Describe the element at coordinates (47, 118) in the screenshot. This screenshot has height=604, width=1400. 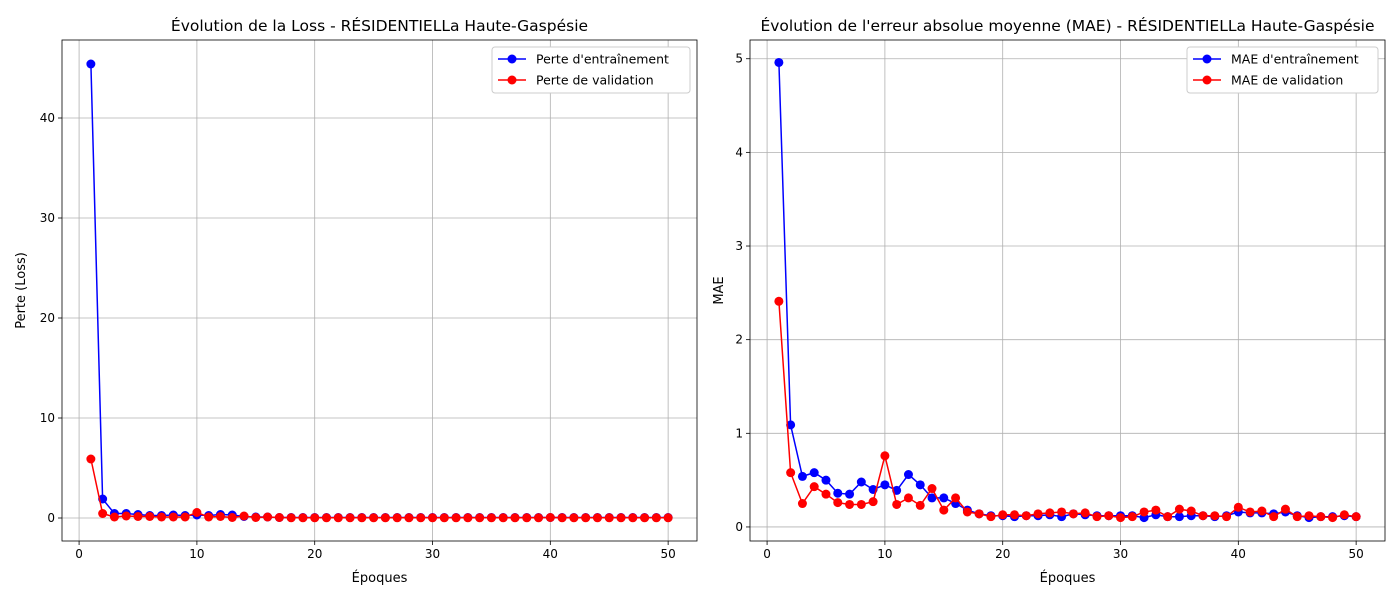
I see `y-tick-label: 40` at that location.